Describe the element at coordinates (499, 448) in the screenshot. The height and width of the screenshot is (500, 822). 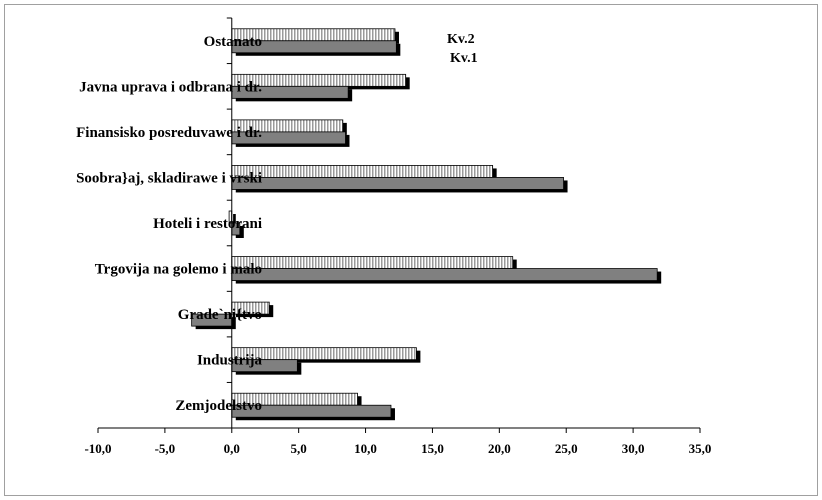
I see `tick-label: 20,0` at that location.